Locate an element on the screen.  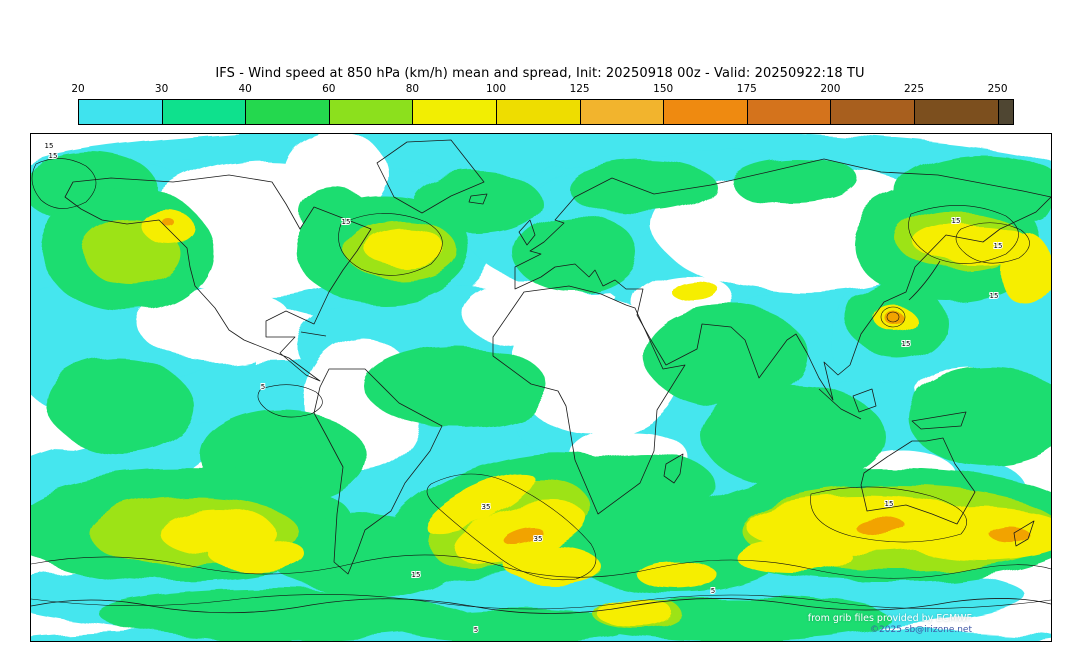
colorbar-tick-label: 175 is located at coordinates (746, 89).